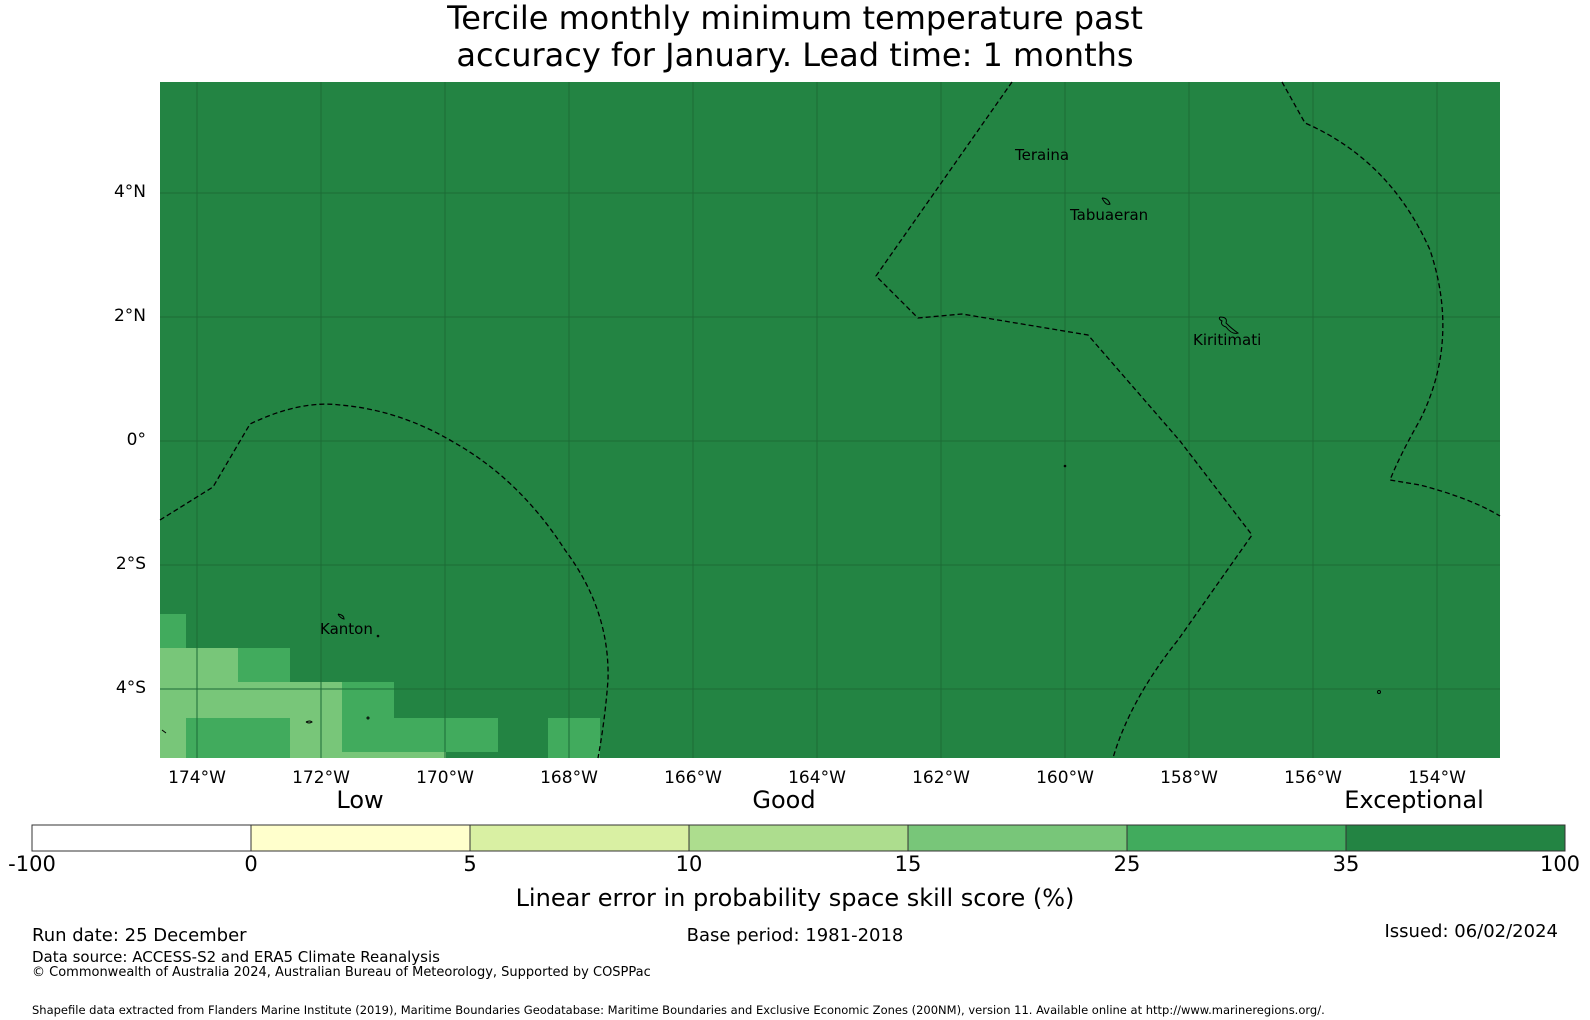 This screenshot has height=1020, width=1590. Describe the element at coordinates (1227, 340) in the screenshot. I see `place-label-kiritimati: Kiritimati` at that location.